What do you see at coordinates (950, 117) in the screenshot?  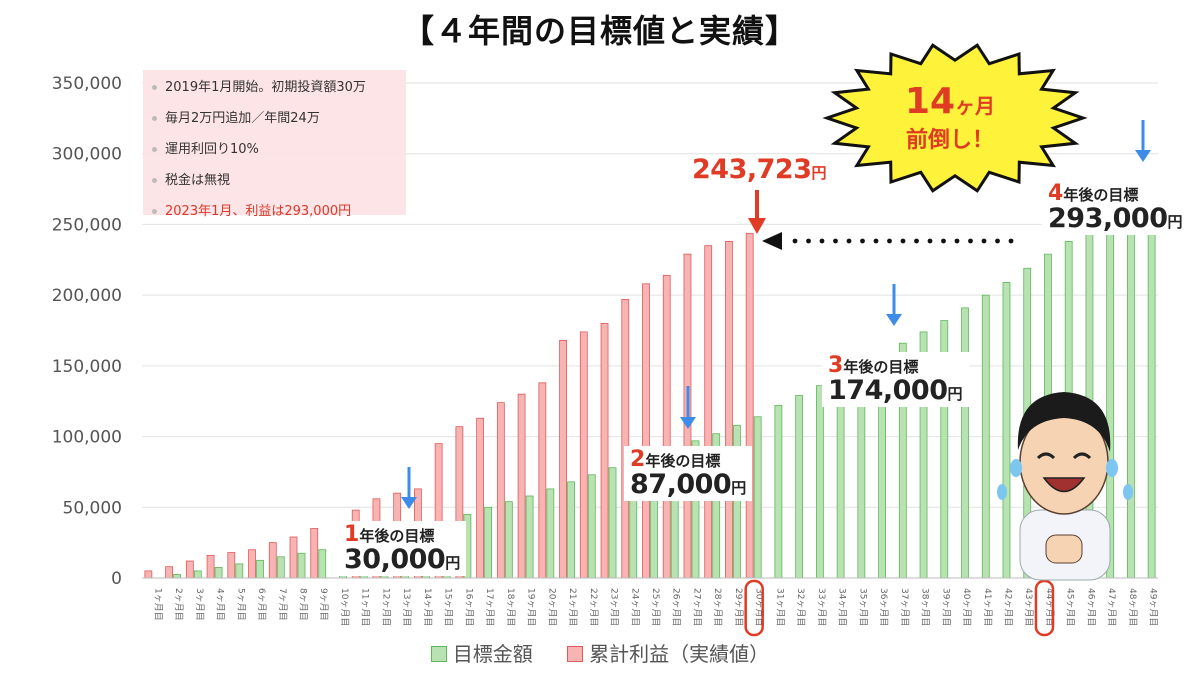 I see `burst-text: 14ヶ月 前倒し！` at bounding box center [950, 117].